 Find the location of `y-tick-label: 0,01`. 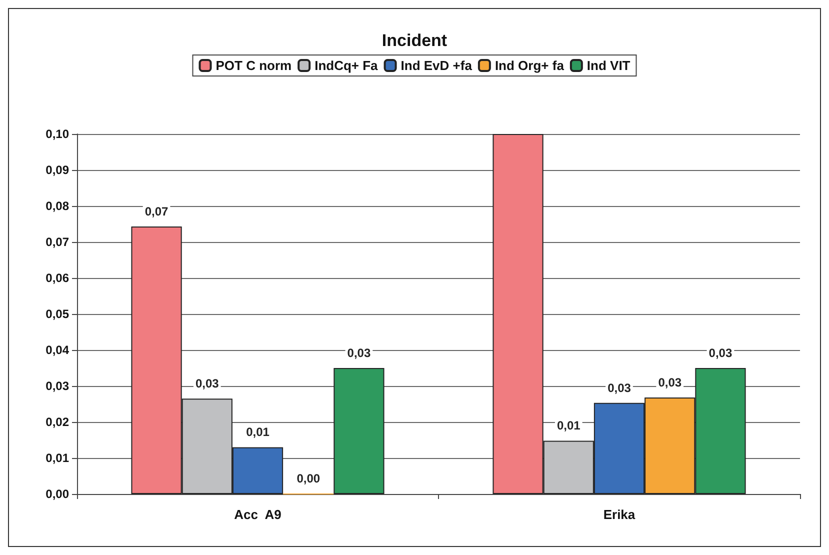

y-tick-label: 0,01 is located at coordinates (58, 458).